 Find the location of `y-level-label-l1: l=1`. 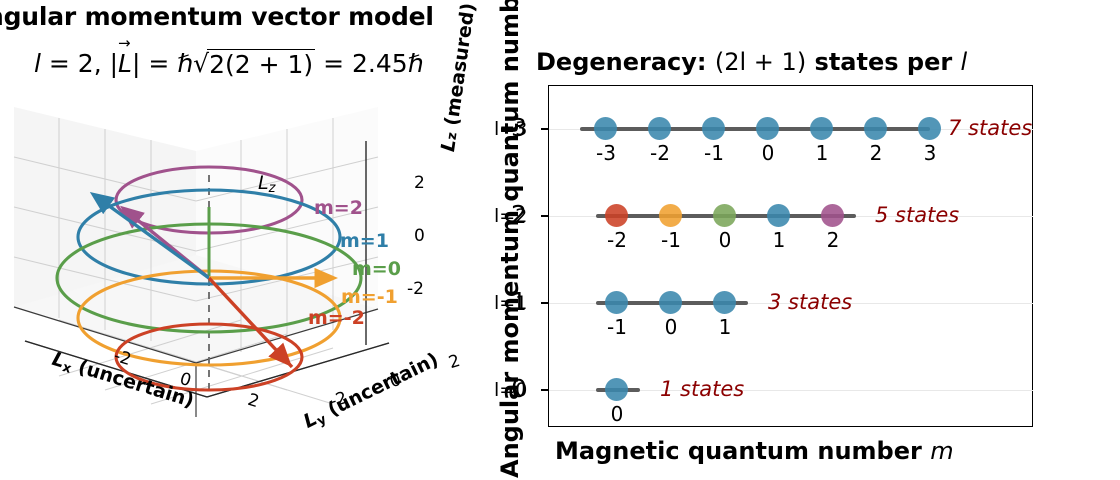

y-level-label-l1: l=1 is located at coordinates (511, 303).